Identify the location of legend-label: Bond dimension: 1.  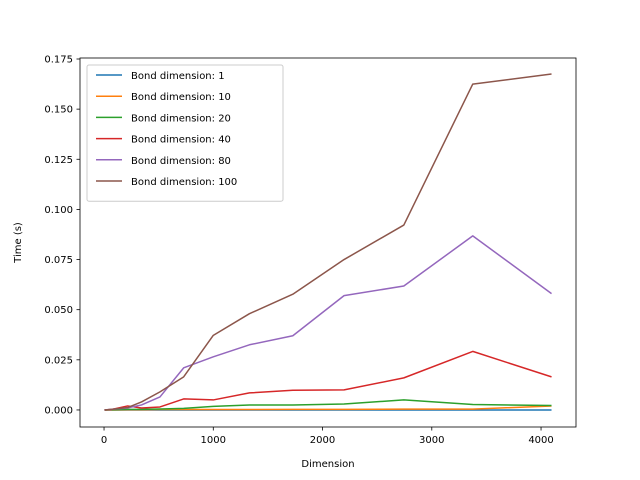
(178, 76).